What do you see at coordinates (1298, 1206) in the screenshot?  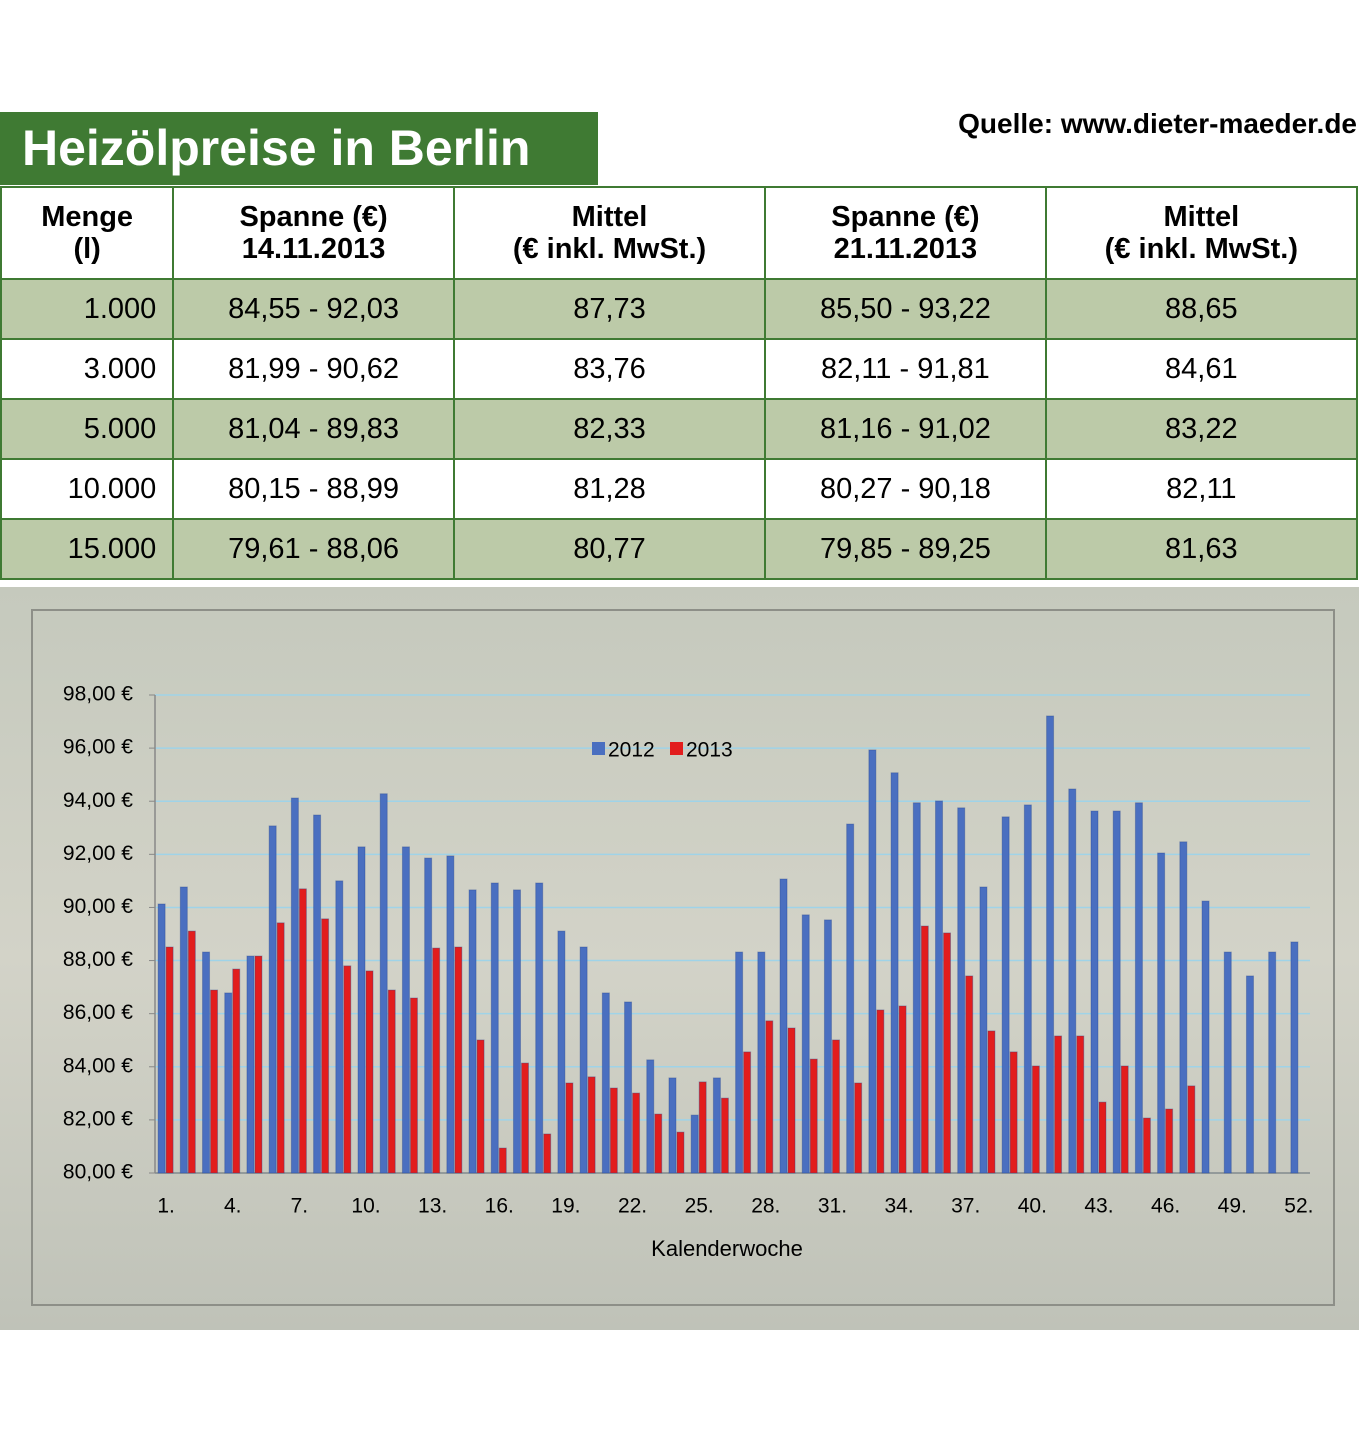 I see `x-tick-label: 52.` at bounding box center [1298, 1206].